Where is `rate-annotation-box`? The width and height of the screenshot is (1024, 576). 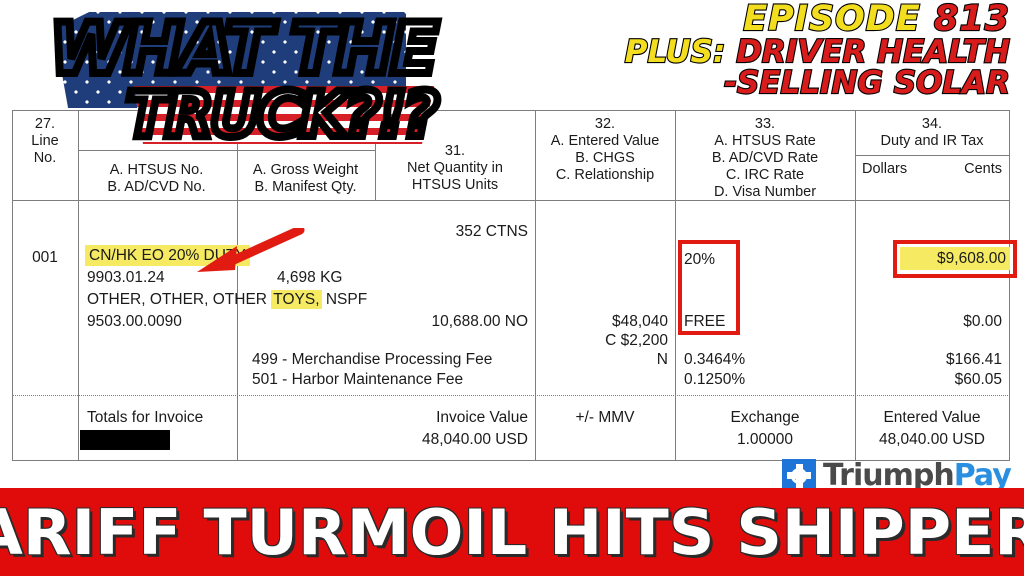
rate-annotation-box is located at coordinates (709, 287).